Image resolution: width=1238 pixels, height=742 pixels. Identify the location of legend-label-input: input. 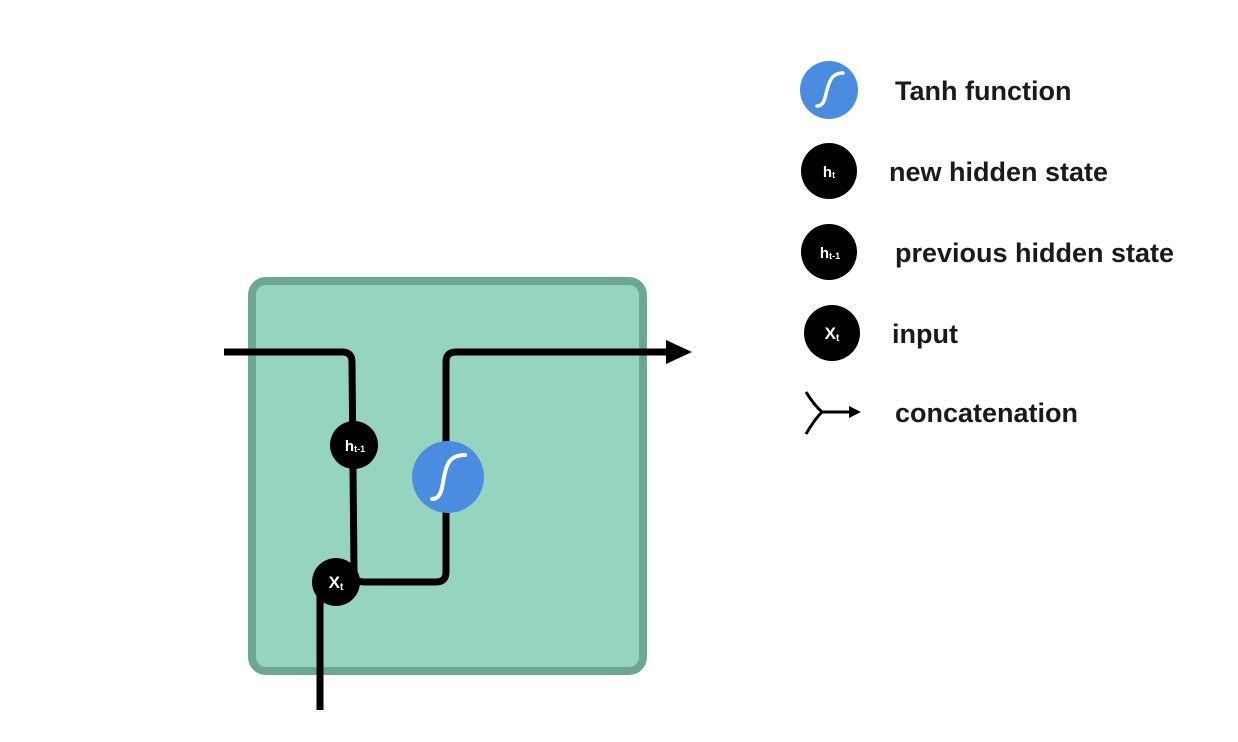
(925, 334).